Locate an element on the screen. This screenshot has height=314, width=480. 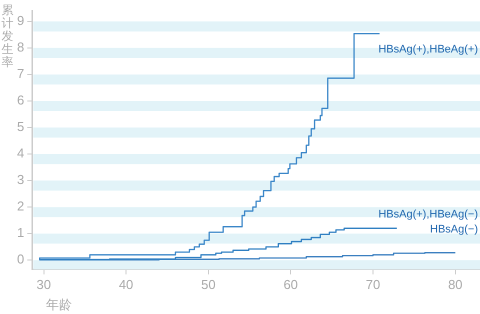
x-tick-label: 70 is located at coordinates (373, 284).